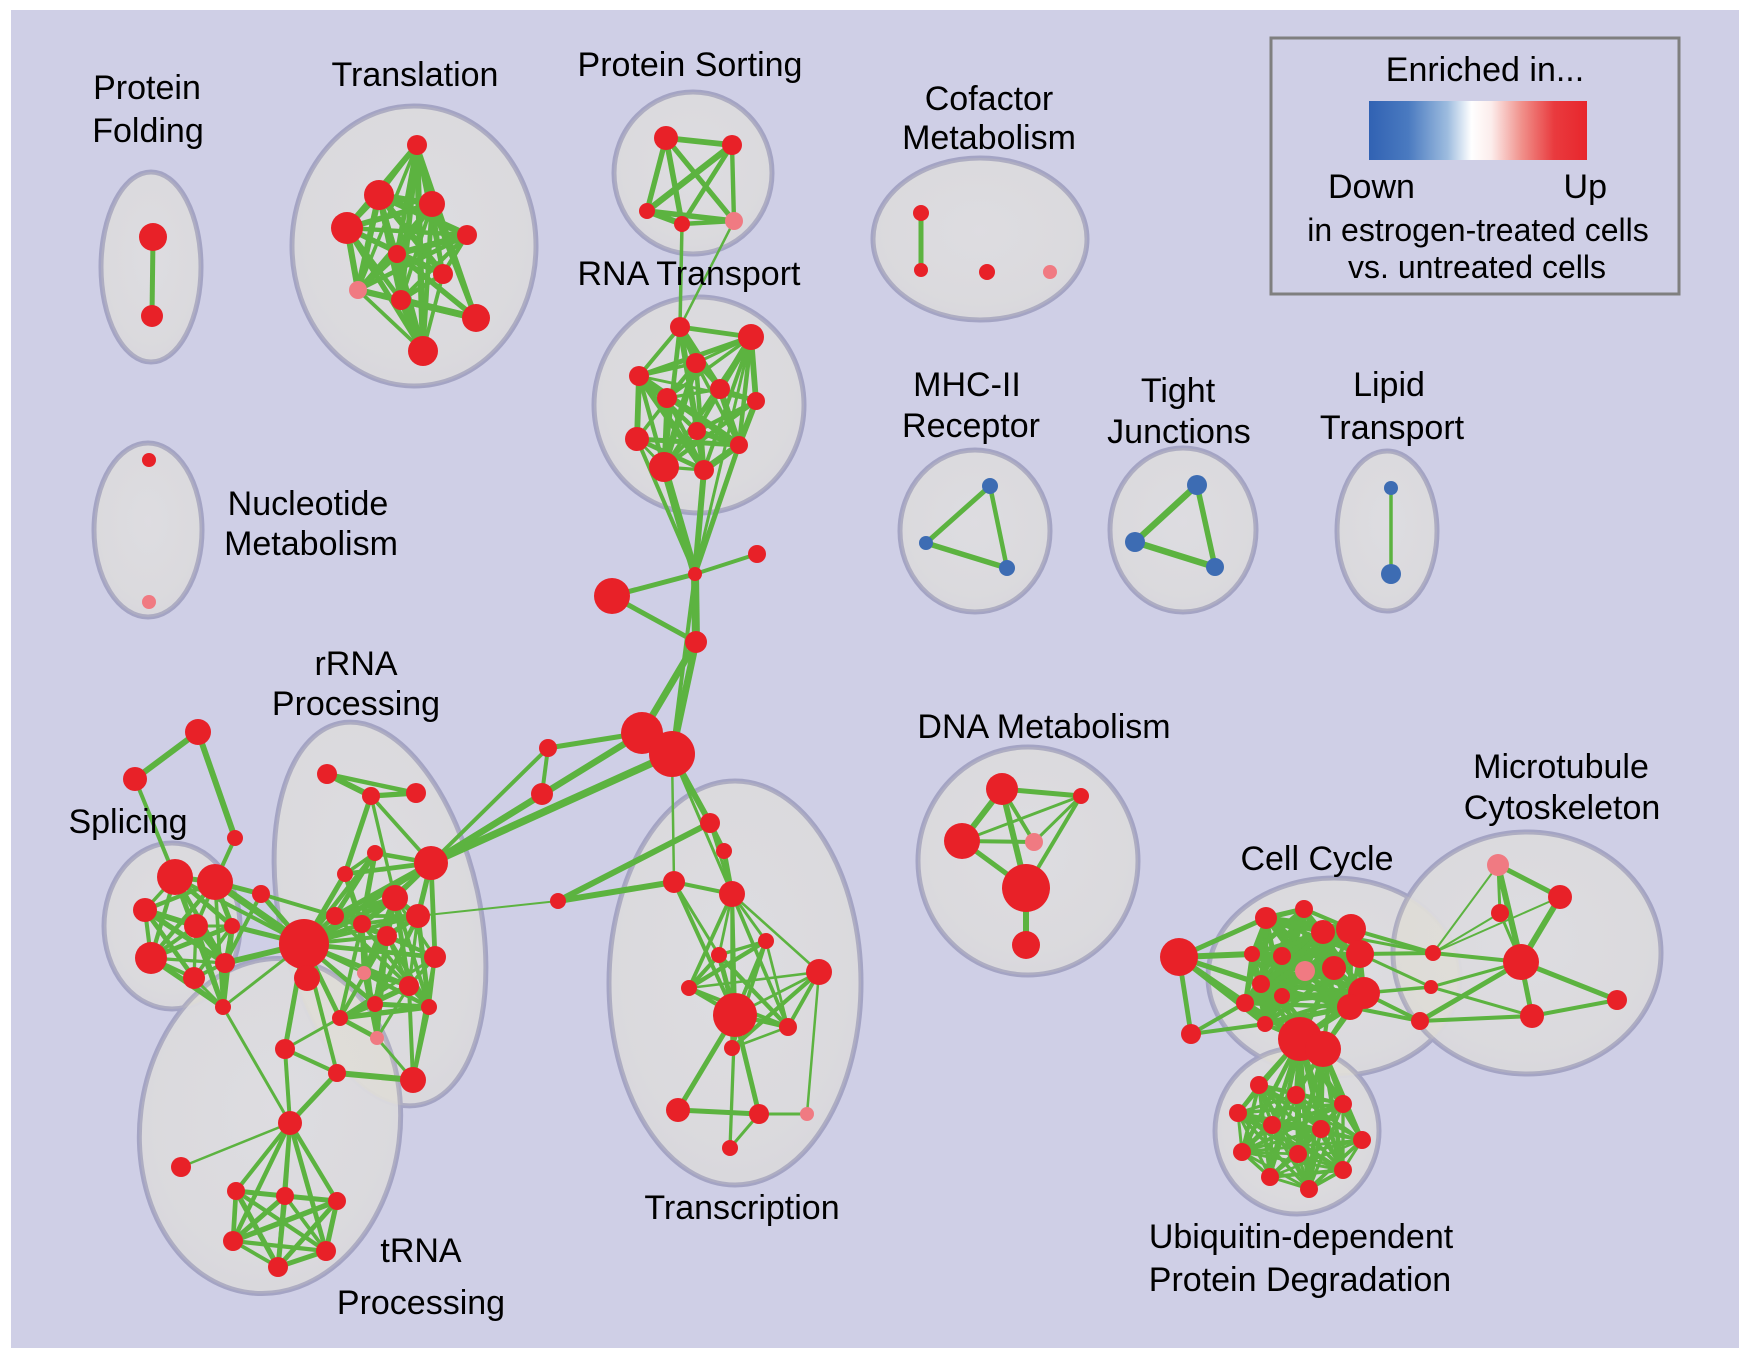 The height and width of the screenshot is (1360, 1750). I want to click on svg-text: Cytoskeleton, so click(1562, 808).